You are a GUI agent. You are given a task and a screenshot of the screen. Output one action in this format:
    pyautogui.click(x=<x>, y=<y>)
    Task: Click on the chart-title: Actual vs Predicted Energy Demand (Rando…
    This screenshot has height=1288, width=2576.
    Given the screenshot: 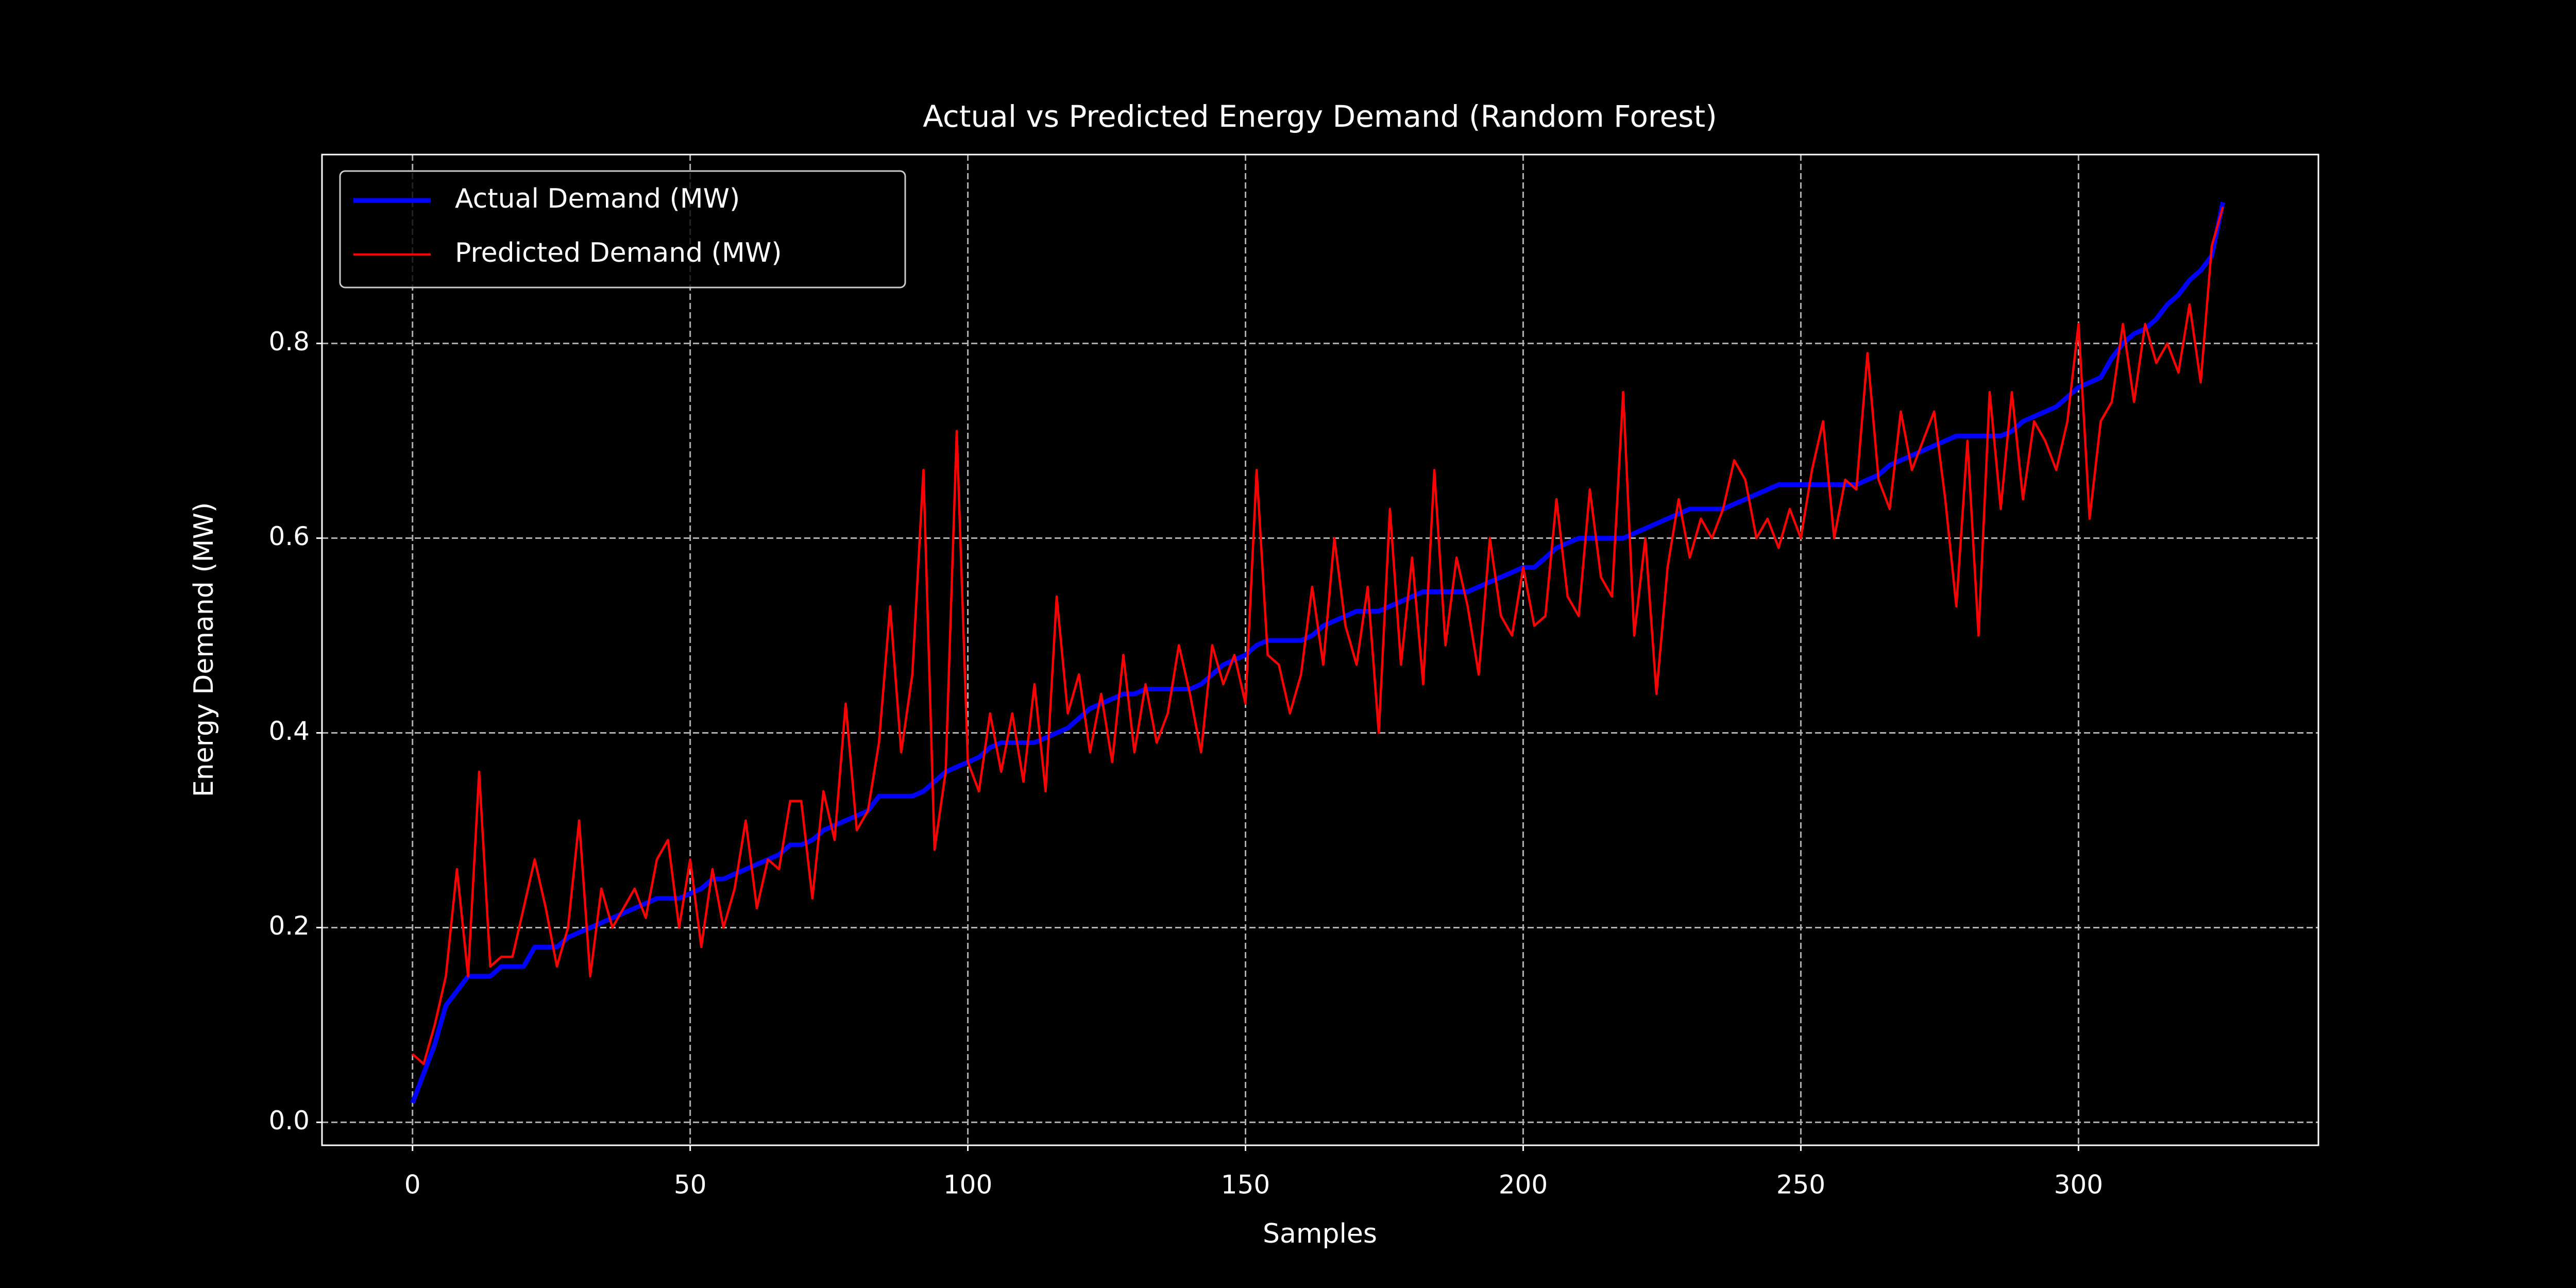 What is the action you would take?
    pyautogui.click(x=1320, y=116)
    